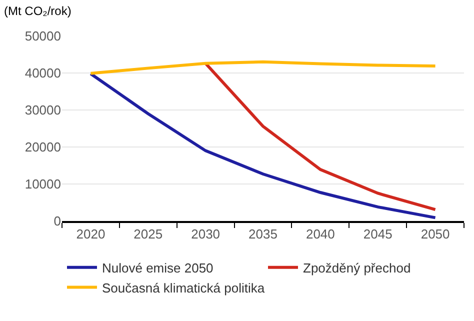 The width and height of the screenshot is (474, 321). Describe the element at coordinates (263, 67) in the screenshot. I see `line-series` at that location.